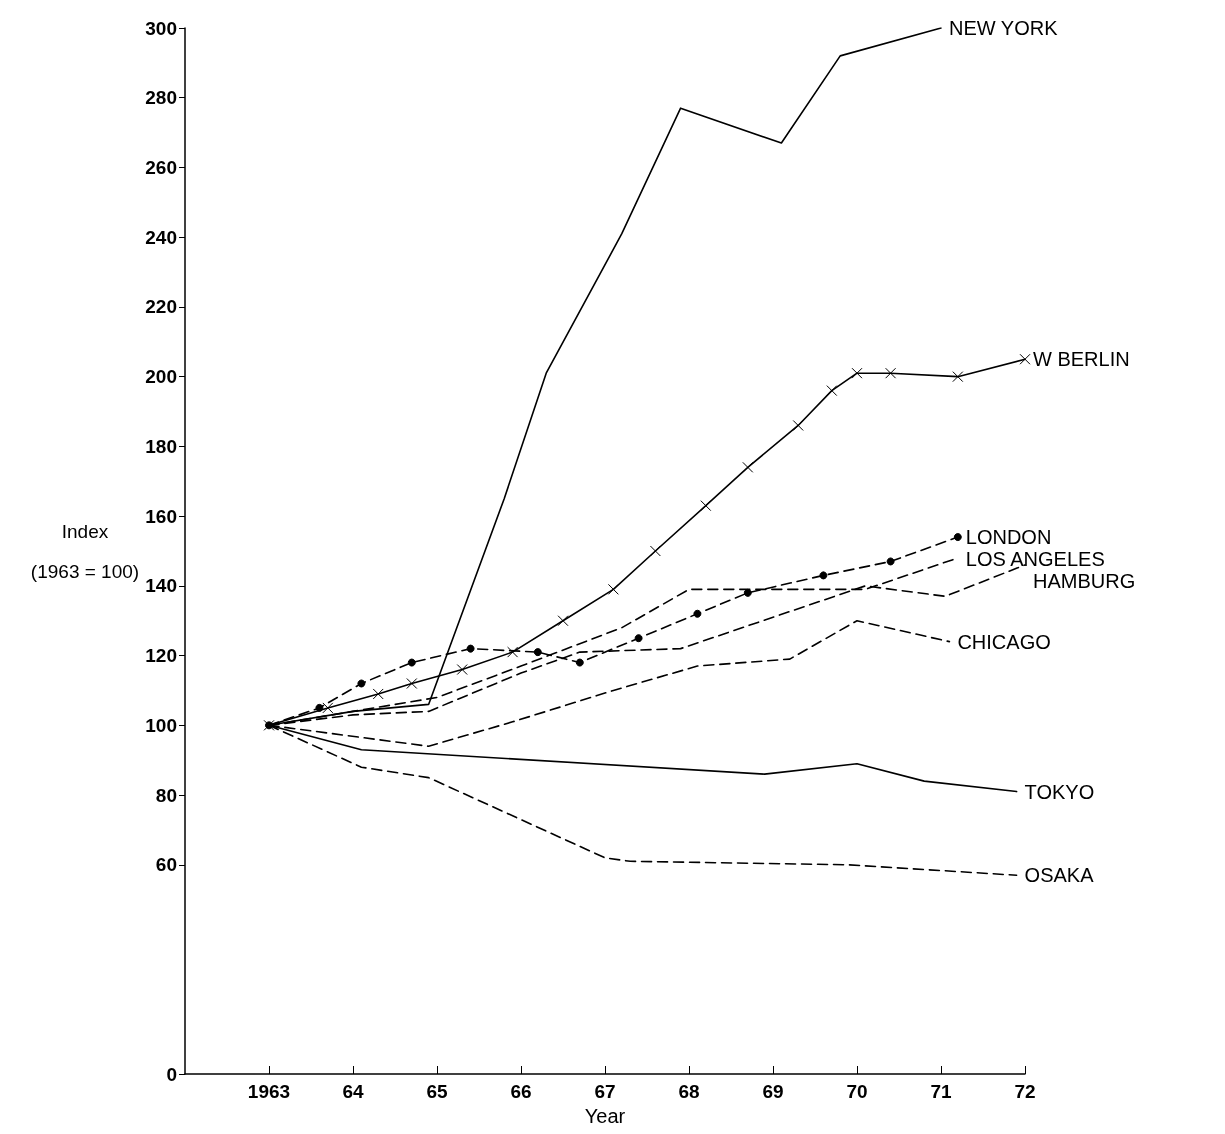 The height and width of the screenshot is (1134, 1225). I want to click on y-tick-label: 120, so click(161, 656).